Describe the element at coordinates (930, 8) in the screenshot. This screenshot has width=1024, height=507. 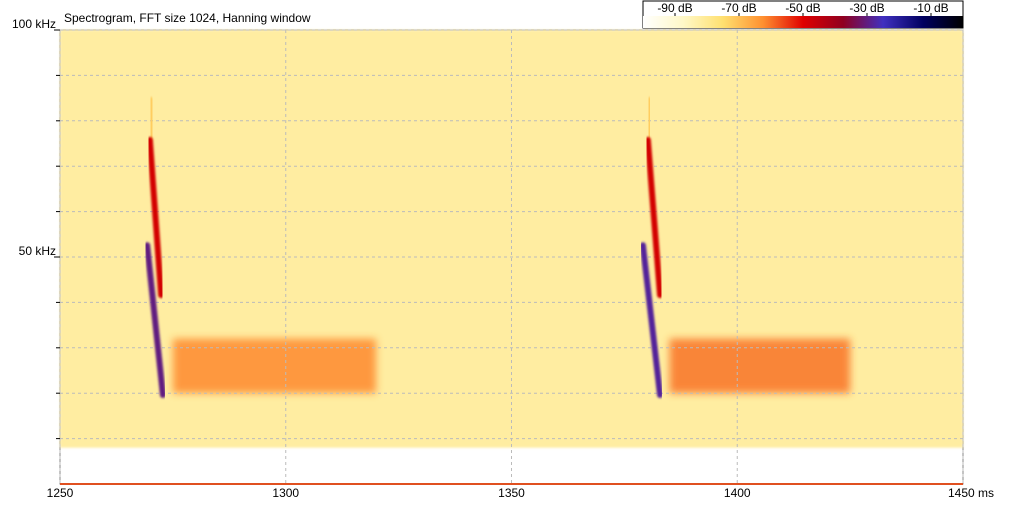
I see `colorbar-tick-label: -10 dB` at that location.